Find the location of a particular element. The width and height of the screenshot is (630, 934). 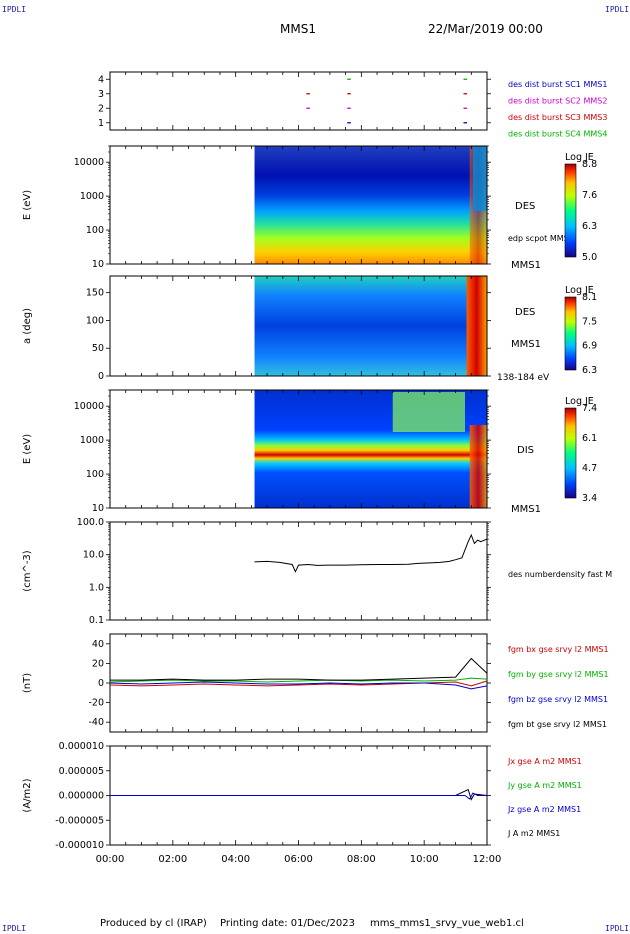

date-title: 22/Mar/2019 00:00 is located at coordinates (485, 29).